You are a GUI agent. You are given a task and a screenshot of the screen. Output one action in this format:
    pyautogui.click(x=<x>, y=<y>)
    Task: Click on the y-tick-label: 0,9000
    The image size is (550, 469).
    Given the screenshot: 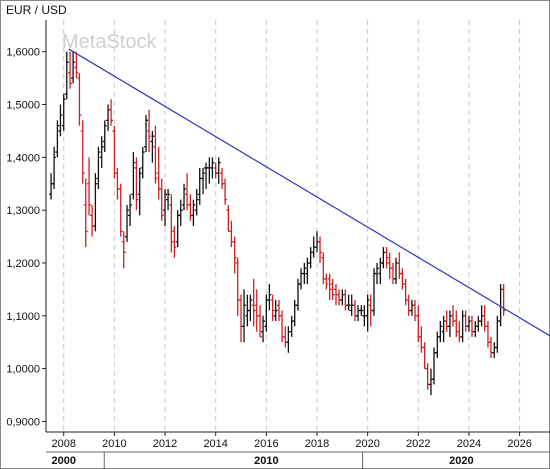 What is the action you would take?
    pyautogui.click(x=23, y=422)
    